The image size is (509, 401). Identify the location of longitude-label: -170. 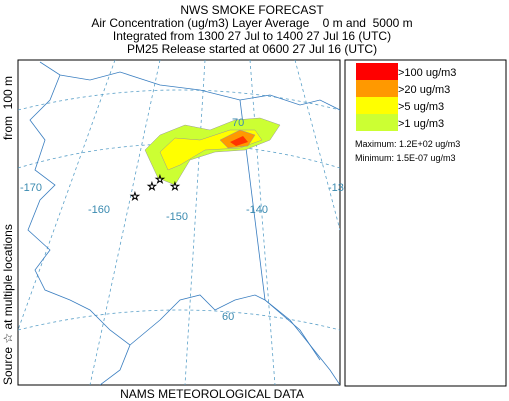
(31, 188).